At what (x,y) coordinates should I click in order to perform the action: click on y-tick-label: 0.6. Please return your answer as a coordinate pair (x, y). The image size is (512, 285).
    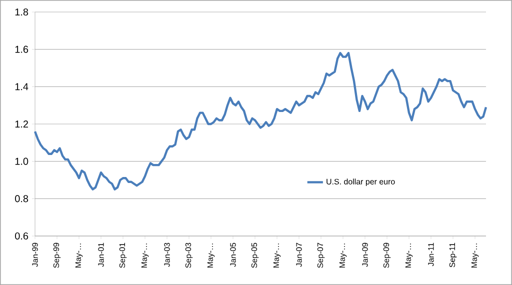
    Looking at the image, I should click on (21, 236).